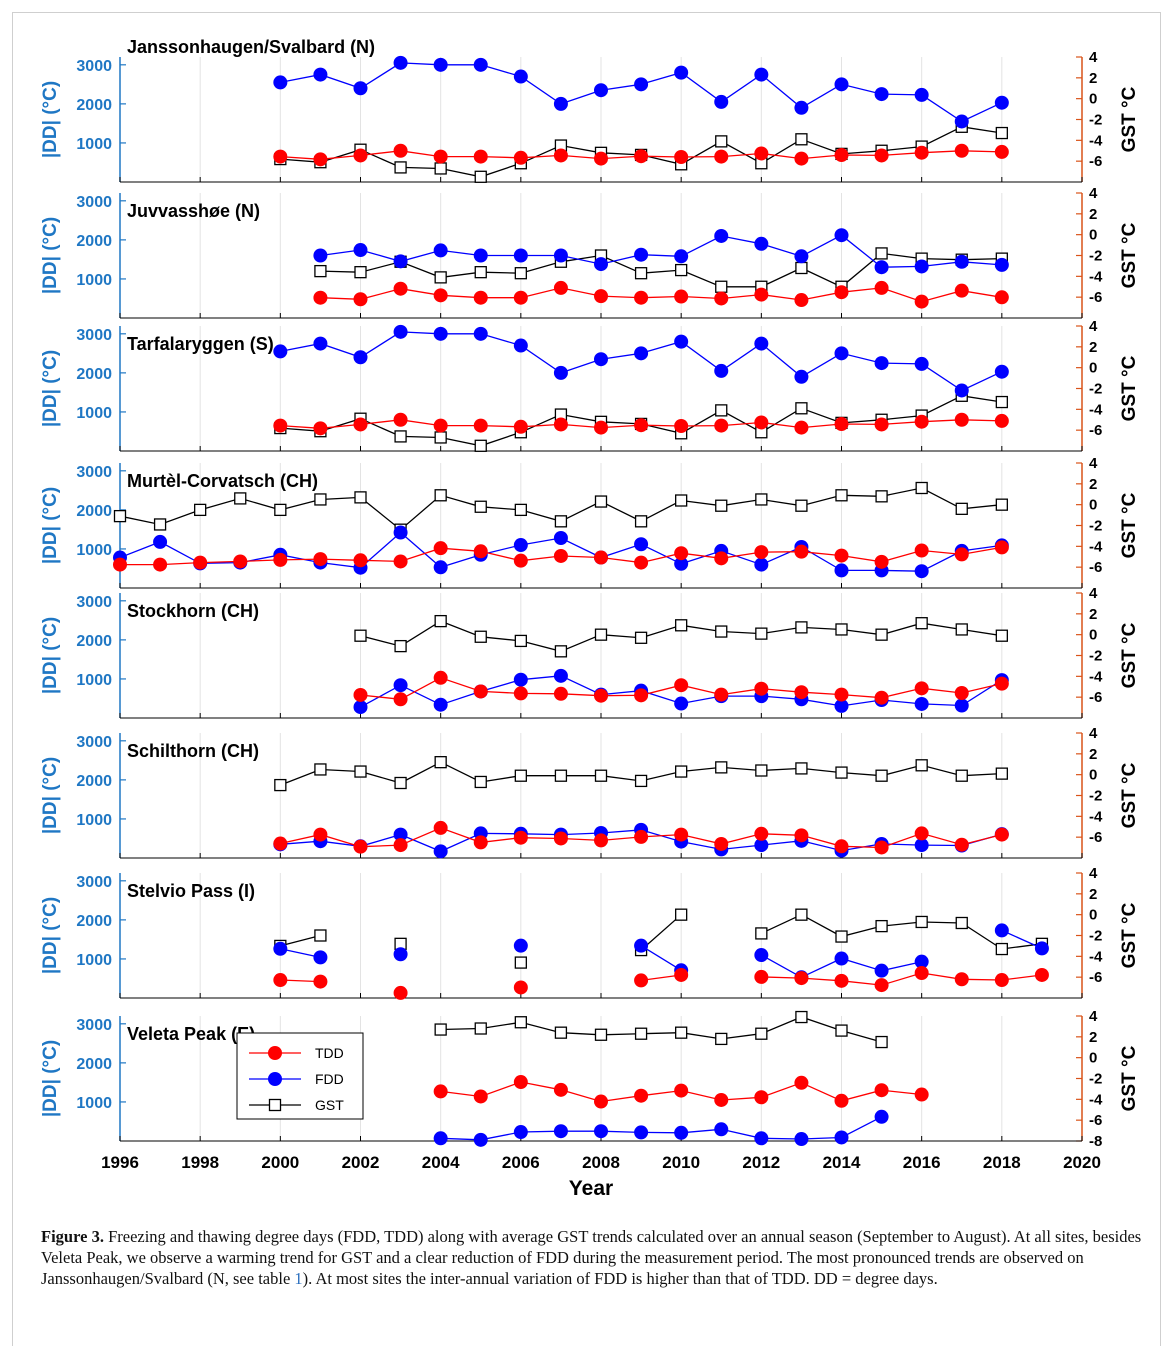 The height and width of the screenshot is (1346, 1173). What do you see at coordinates (50, 655) in the screenshot?
I see `left-axis-label: |DD| (°C)` at bounding box center [50, 655].